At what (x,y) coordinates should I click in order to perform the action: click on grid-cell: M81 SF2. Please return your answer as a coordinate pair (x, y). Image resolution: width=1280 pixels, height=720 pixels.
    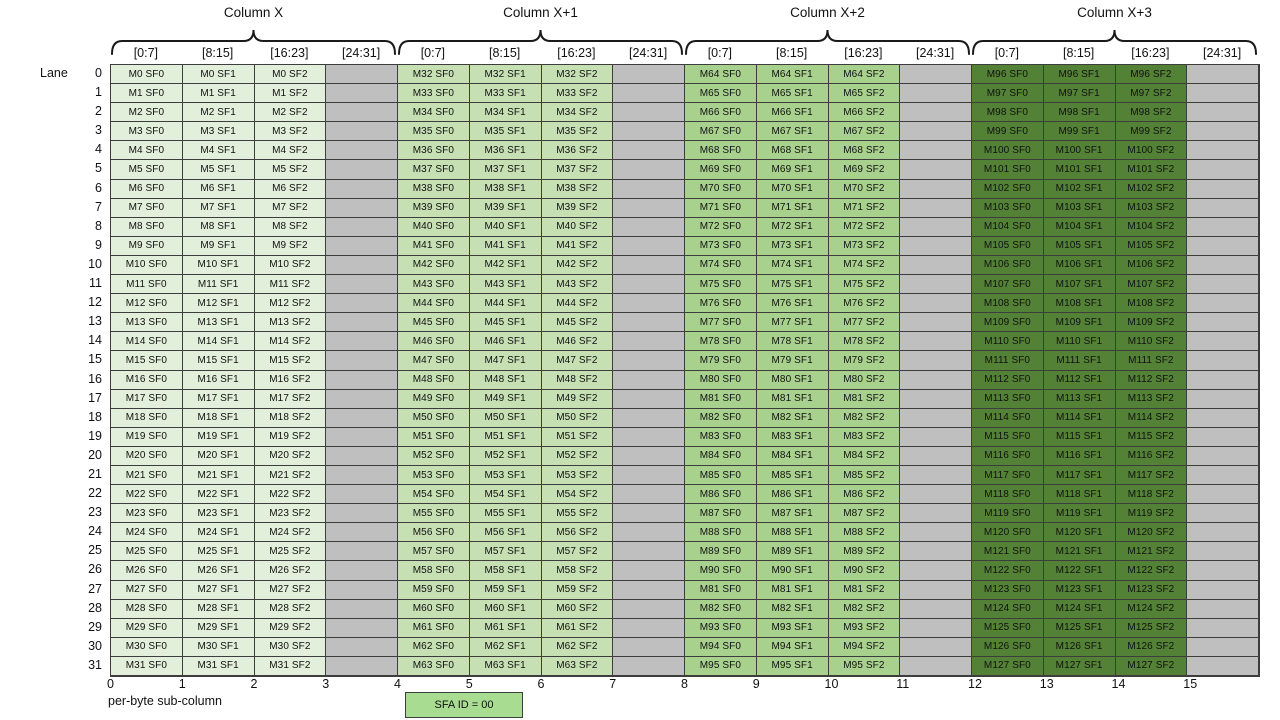
    Looking at the image, I should click on (864, 399).